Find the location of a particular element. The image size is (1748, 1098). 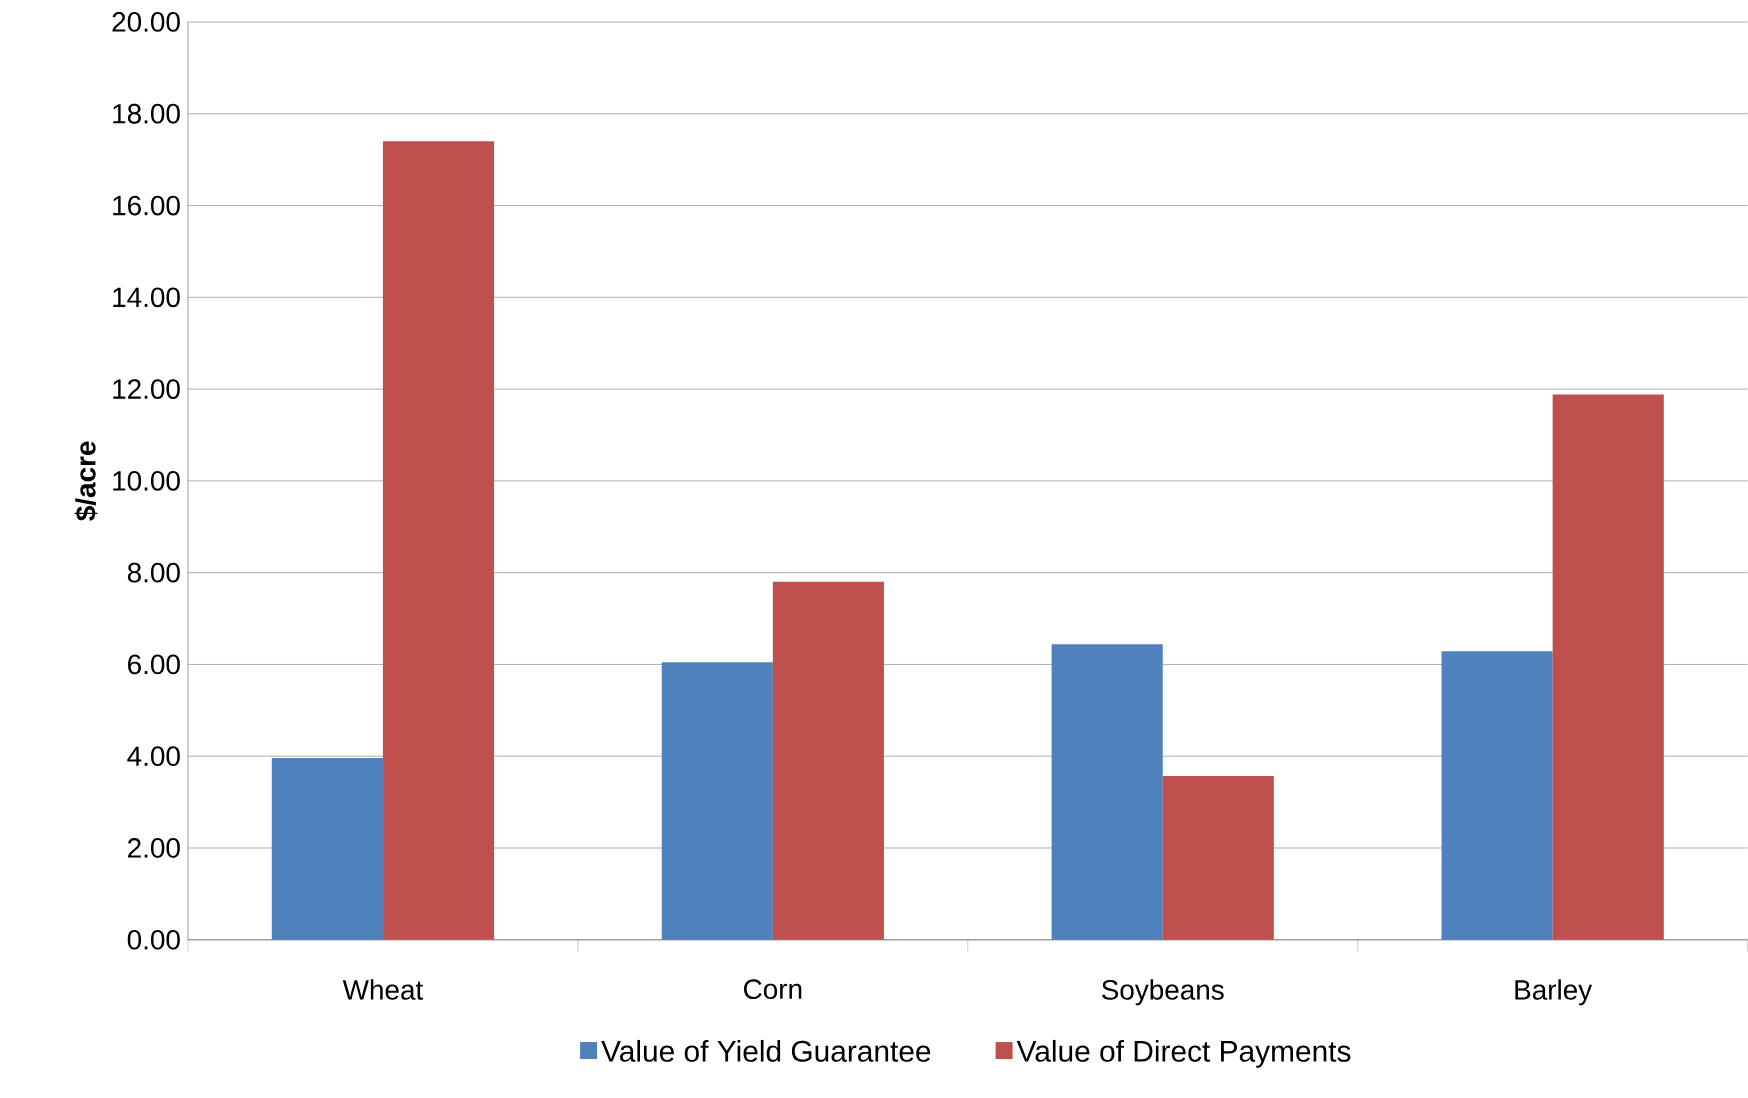

y-tick-label: 0.00 is located at coordinates (153, 940).